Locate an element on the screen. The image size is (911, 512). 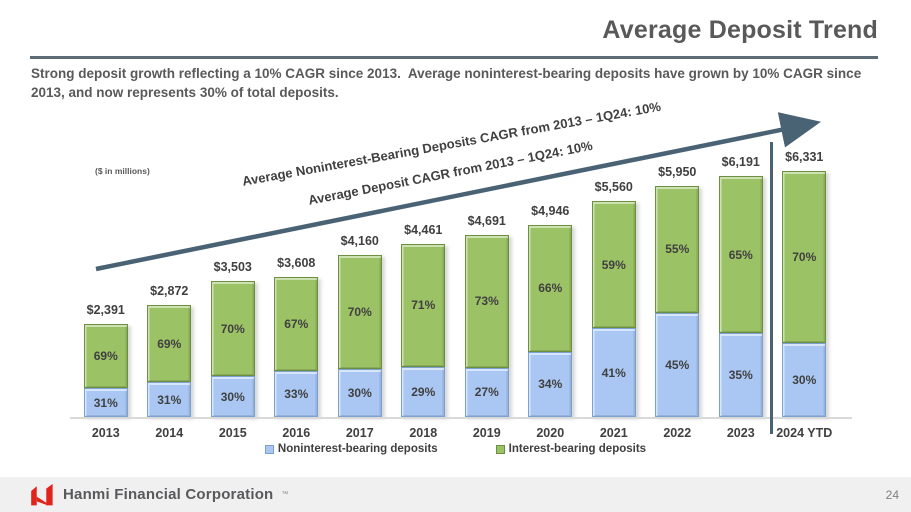
stacked-bar: 66% 34% is located at coordinates (550, 320).